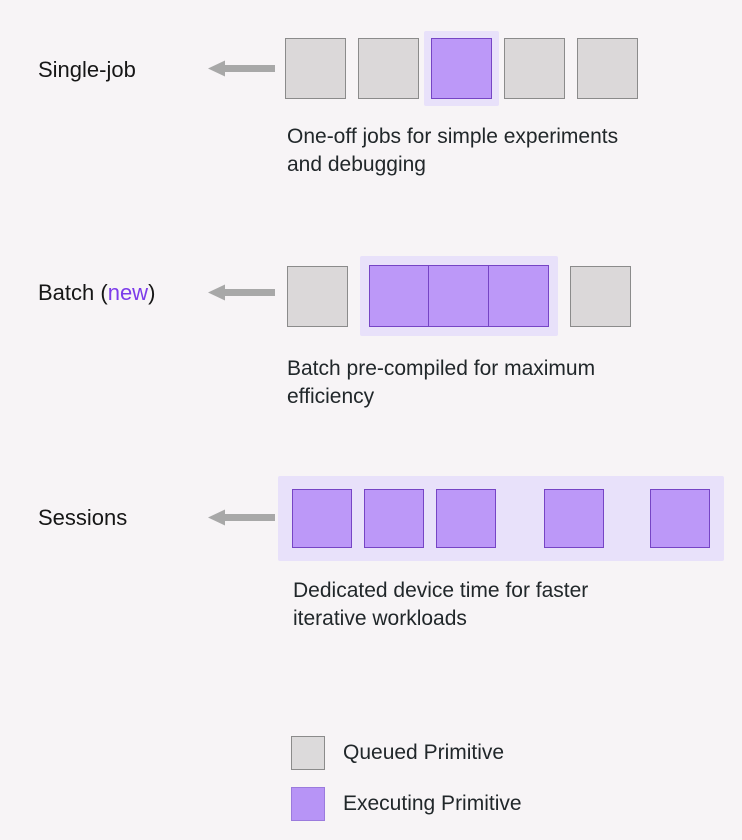 Image resolution: width=742 pixels, height=840 pixels. What do you see at coordinates (73, 292) in the screenshot?
I see `row-label-text: Batch (` at bounding box center [73, 292].